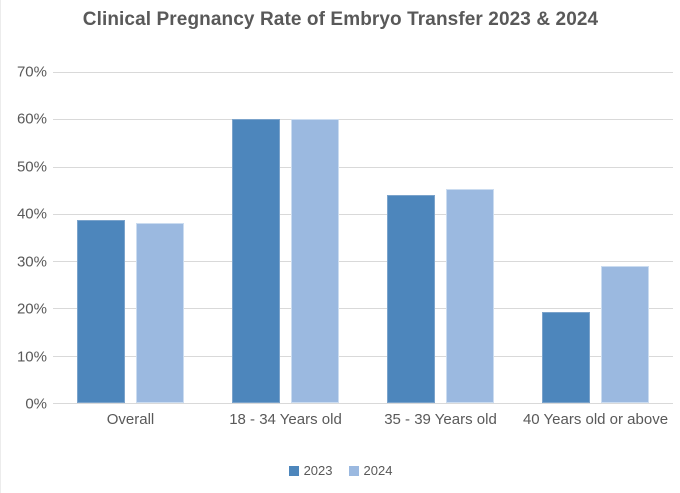 The image size is (680, 493). What do you see at coordinates (31, 167) in the screenshot?
I see `y-axis-tick-label: 50%` at bounding box center [31, 167].